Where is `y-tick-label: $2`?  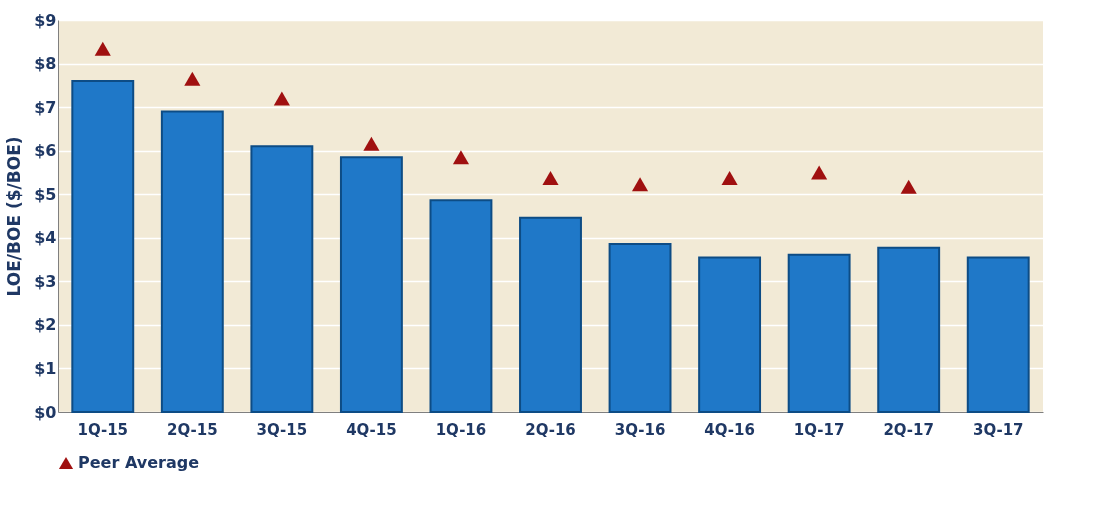 y-tick-label: $2 is located at coordinates (45, 325).